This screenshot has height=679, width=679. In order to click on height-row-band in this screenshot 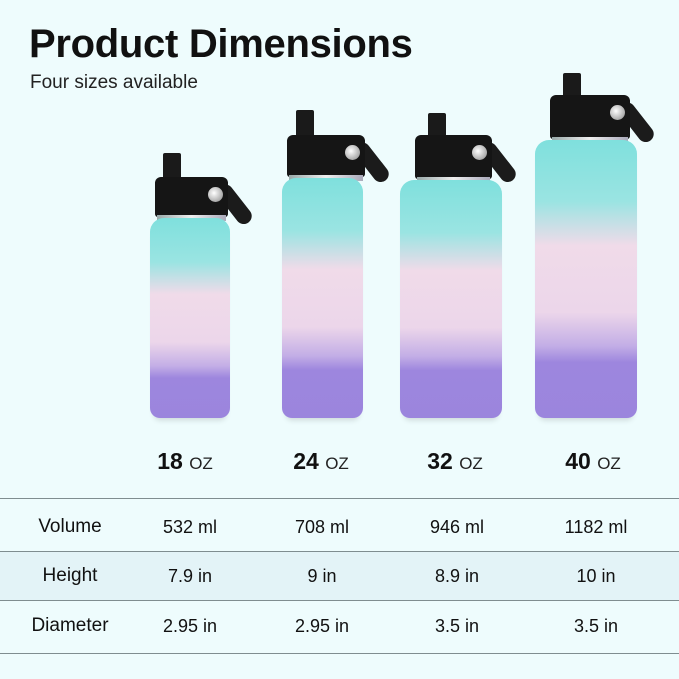, I will do `click(339, 576)`.